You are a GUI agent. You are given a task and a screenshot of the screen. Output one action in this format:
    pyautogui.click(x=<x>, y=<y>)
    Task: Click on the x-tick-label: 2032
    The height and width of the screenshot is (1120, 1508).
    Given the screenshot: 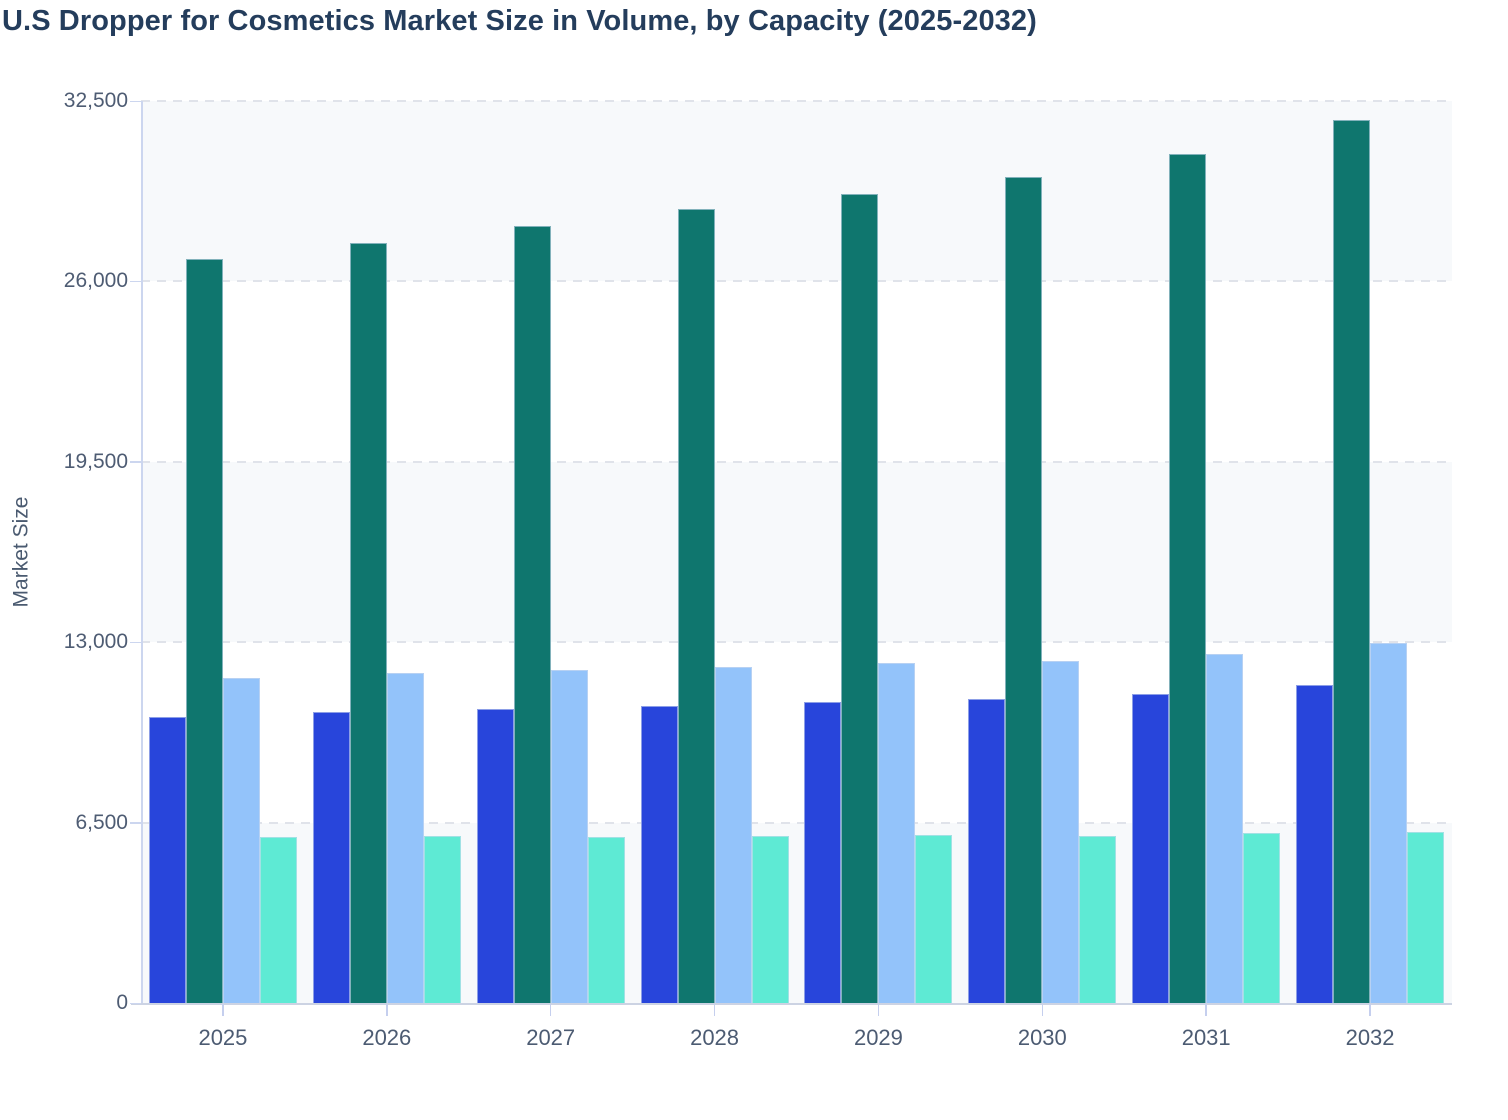 What is the action you would take?
    pyautogui.click(x=1370, y=1037)
    